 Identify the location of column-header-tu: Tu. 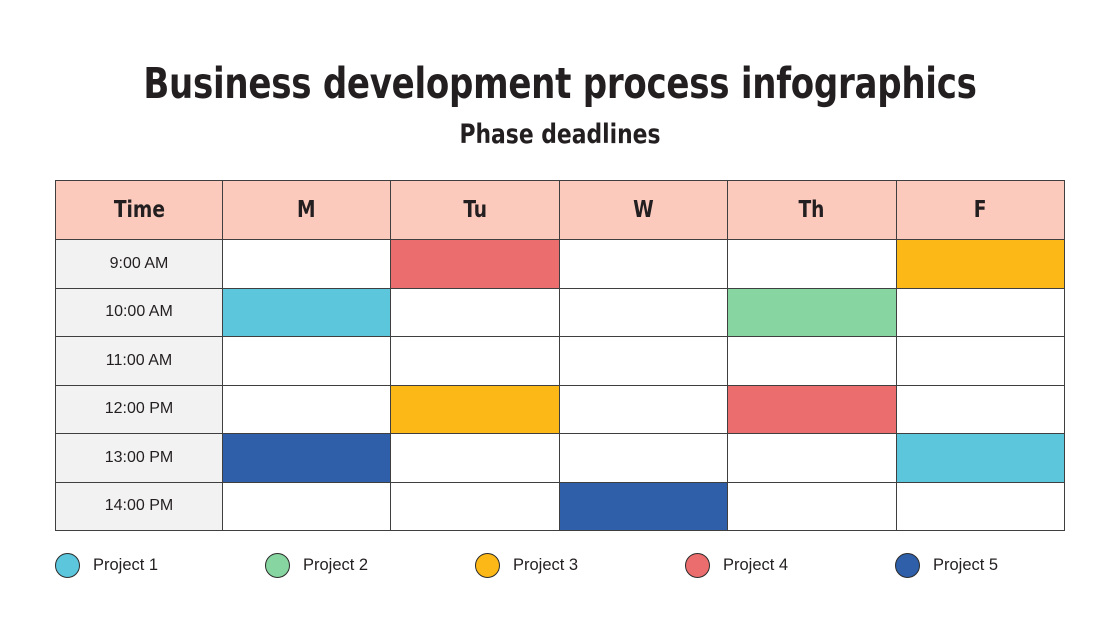
(475, 210).